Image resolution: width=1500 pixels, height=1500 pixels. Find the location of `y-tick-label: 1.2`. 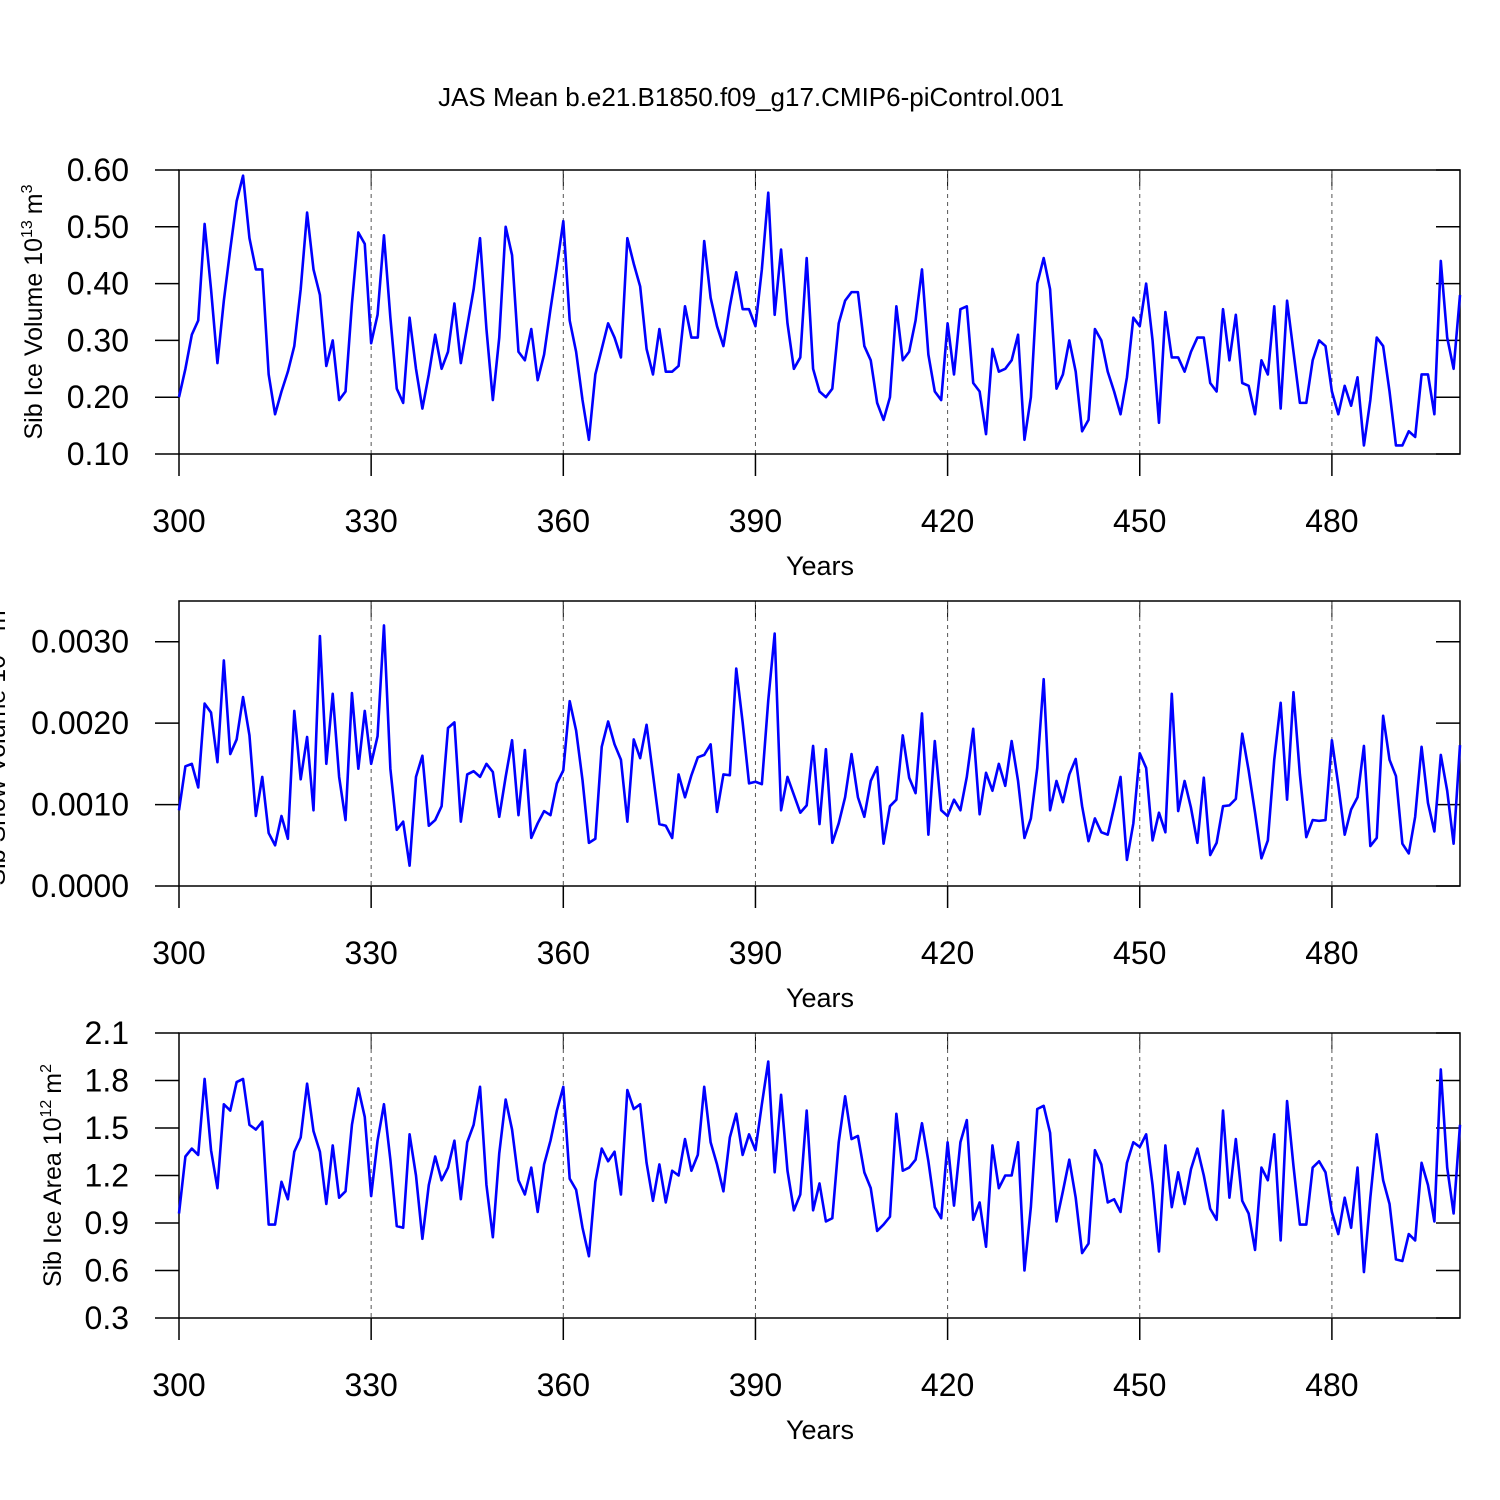

y-tick-label: 1.2 is located at coordinates (107, 1176).